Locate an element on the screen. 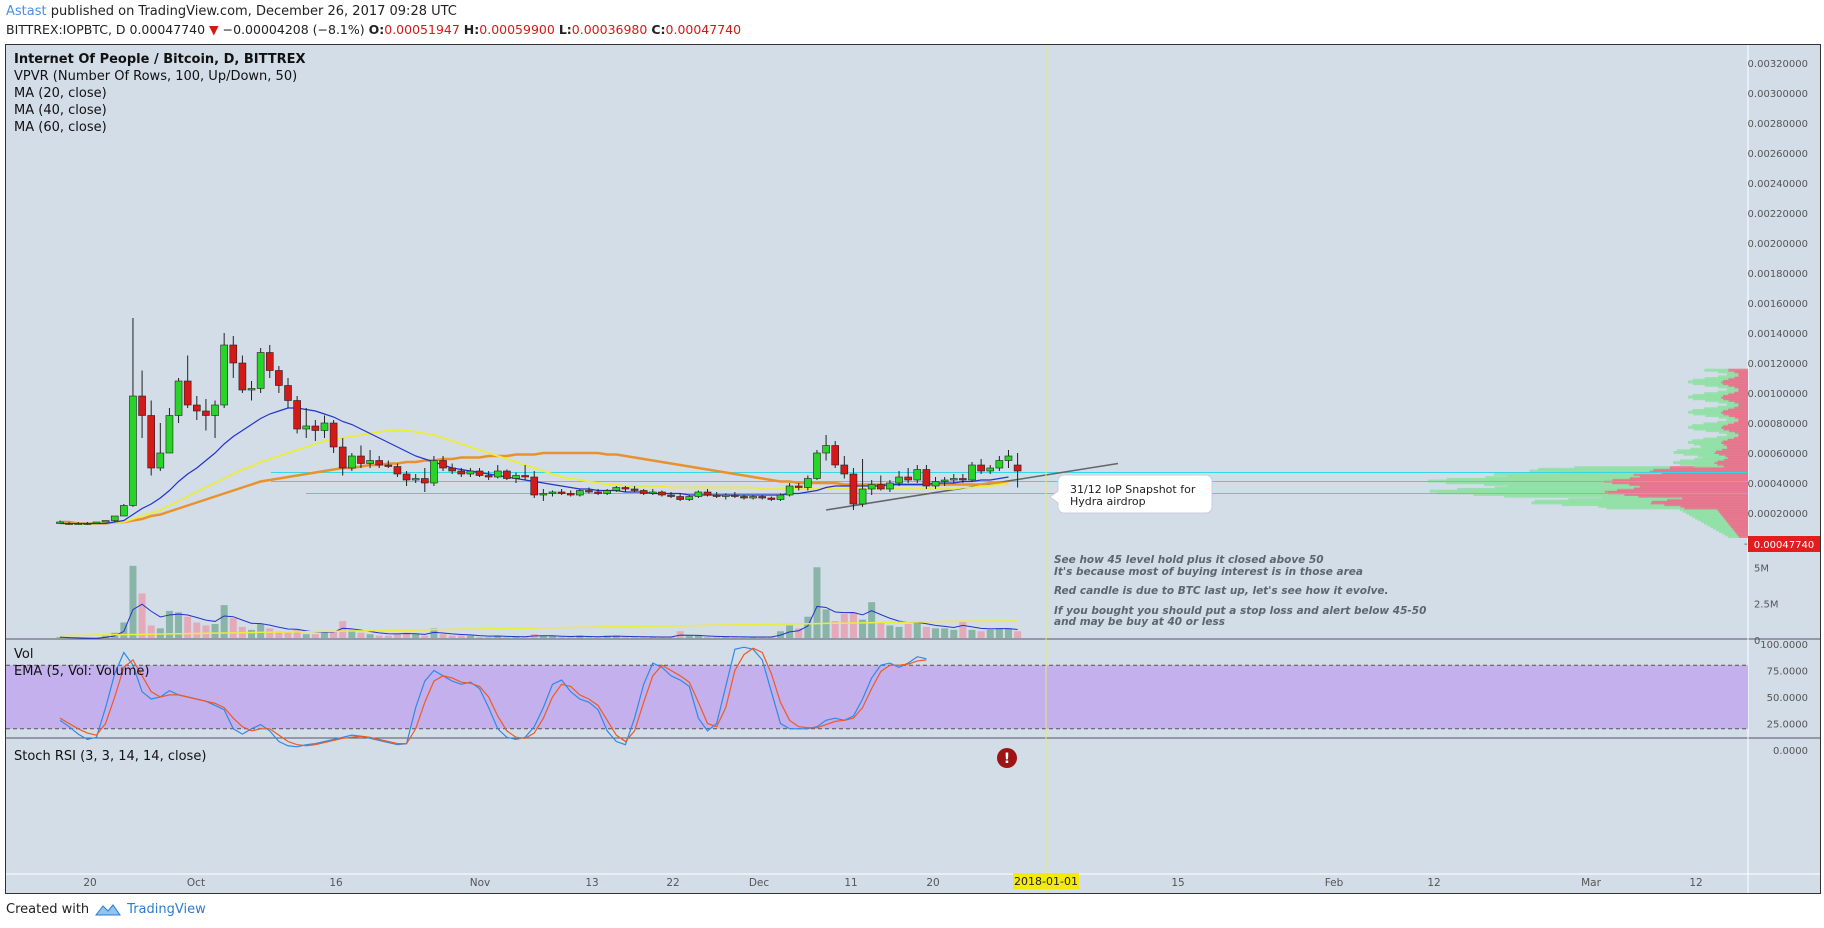 This screenshot has width=1824, height=928. vpvr-legend: VPVR (Number Of Rows, 100, Up/Down, 50) is located at coordinates (156, 76).